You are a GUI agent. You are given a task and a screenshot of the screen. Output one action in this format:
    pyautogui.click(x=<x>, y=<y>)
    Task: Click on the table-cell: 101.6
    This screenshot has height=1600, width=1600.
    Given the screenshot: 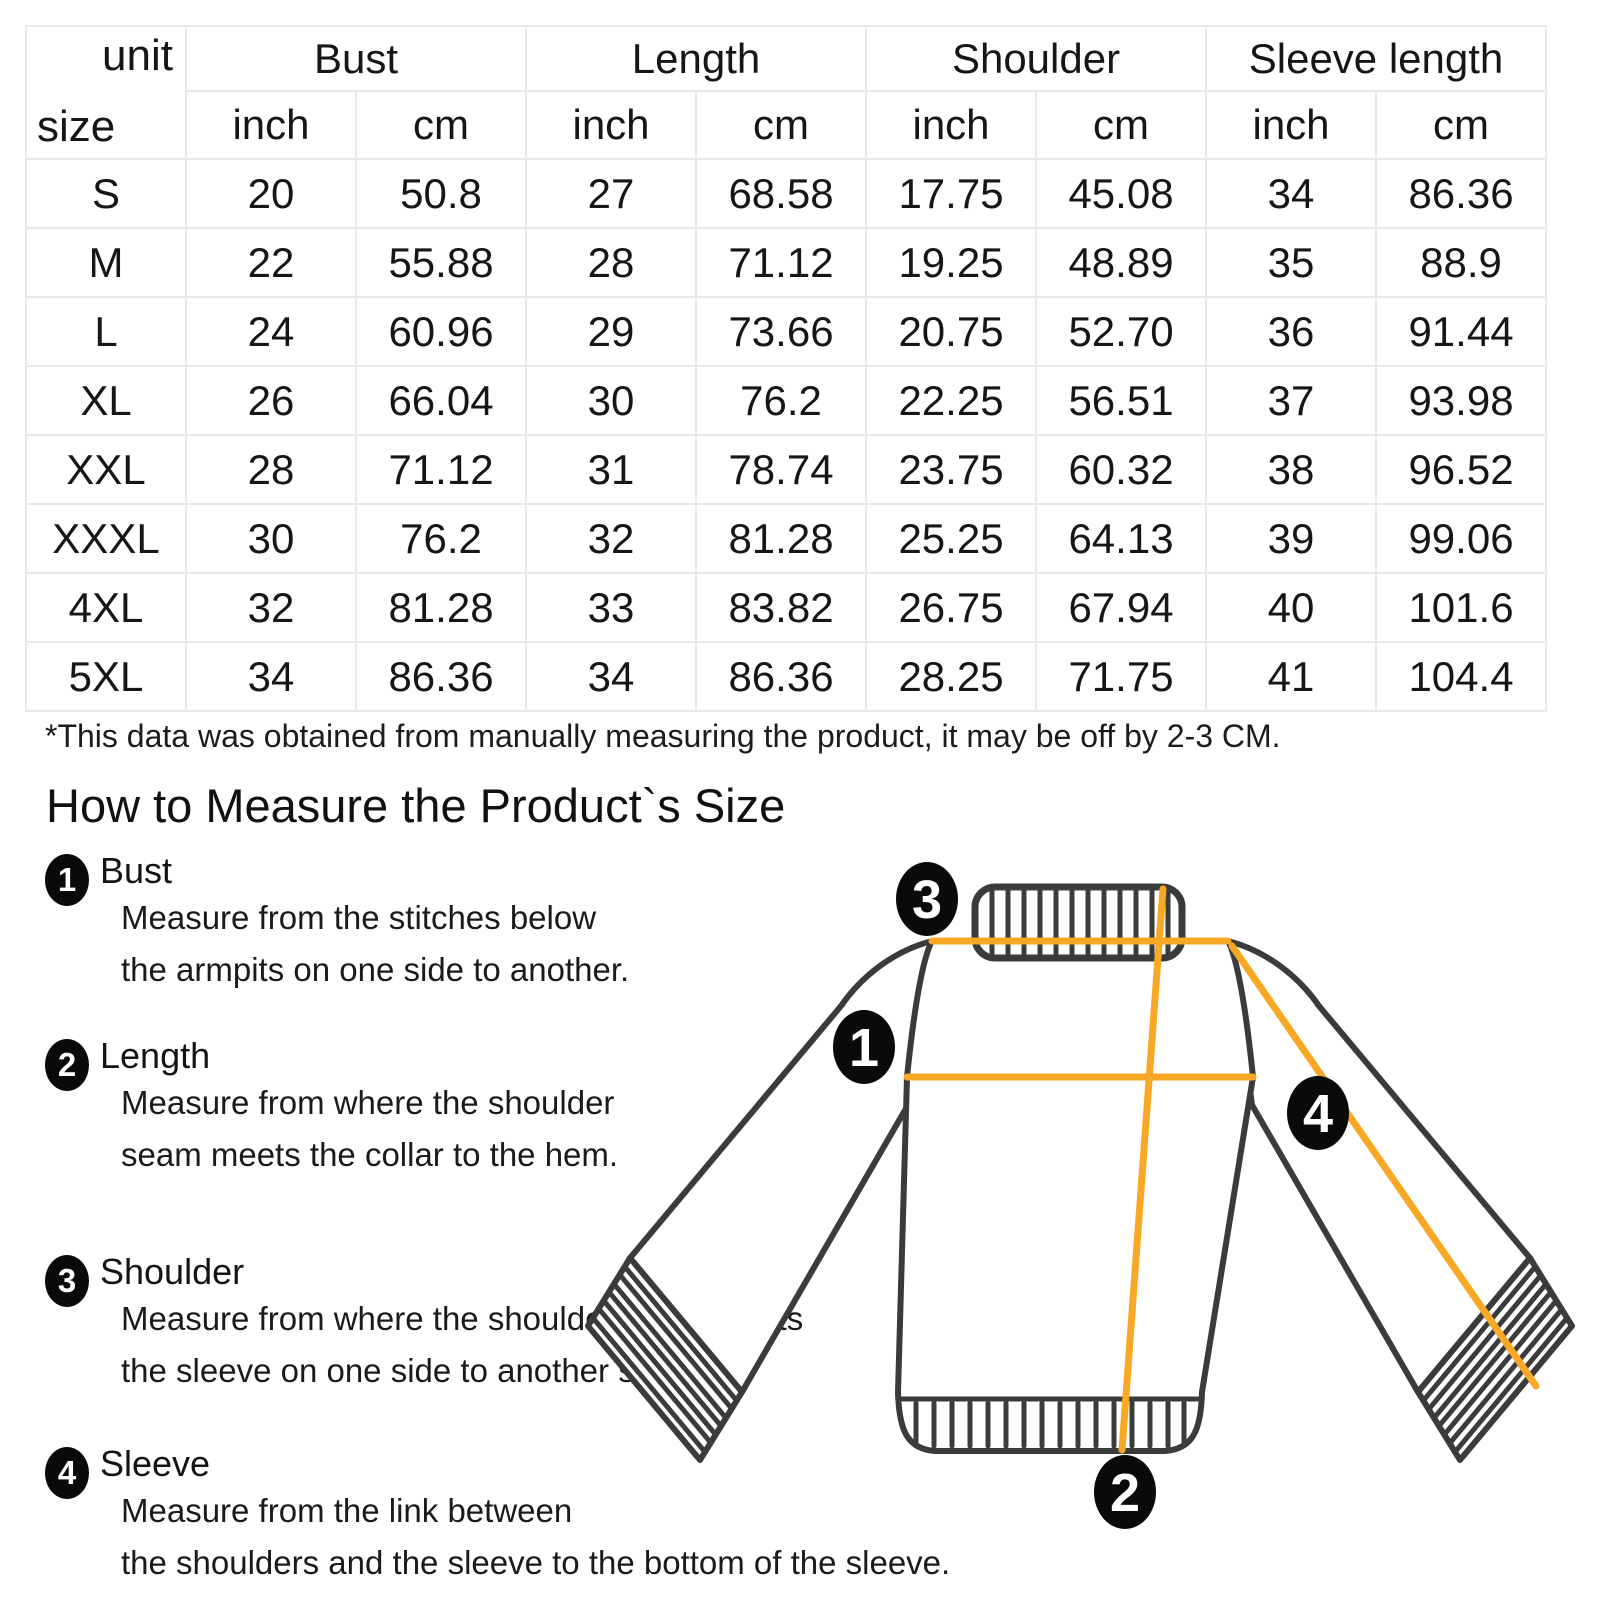 What is the action you would take?
    pyautogui.click(x=1461, y=607)
    